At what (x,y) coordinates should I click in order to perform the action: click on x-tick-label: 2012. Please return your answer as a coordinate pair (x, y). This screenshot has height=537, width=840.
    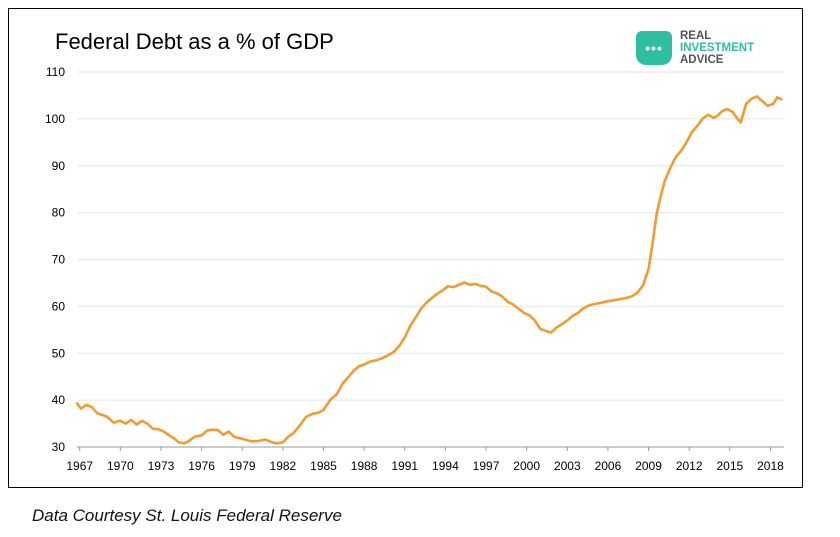
    Looking at the image, I should click on (689, 466).